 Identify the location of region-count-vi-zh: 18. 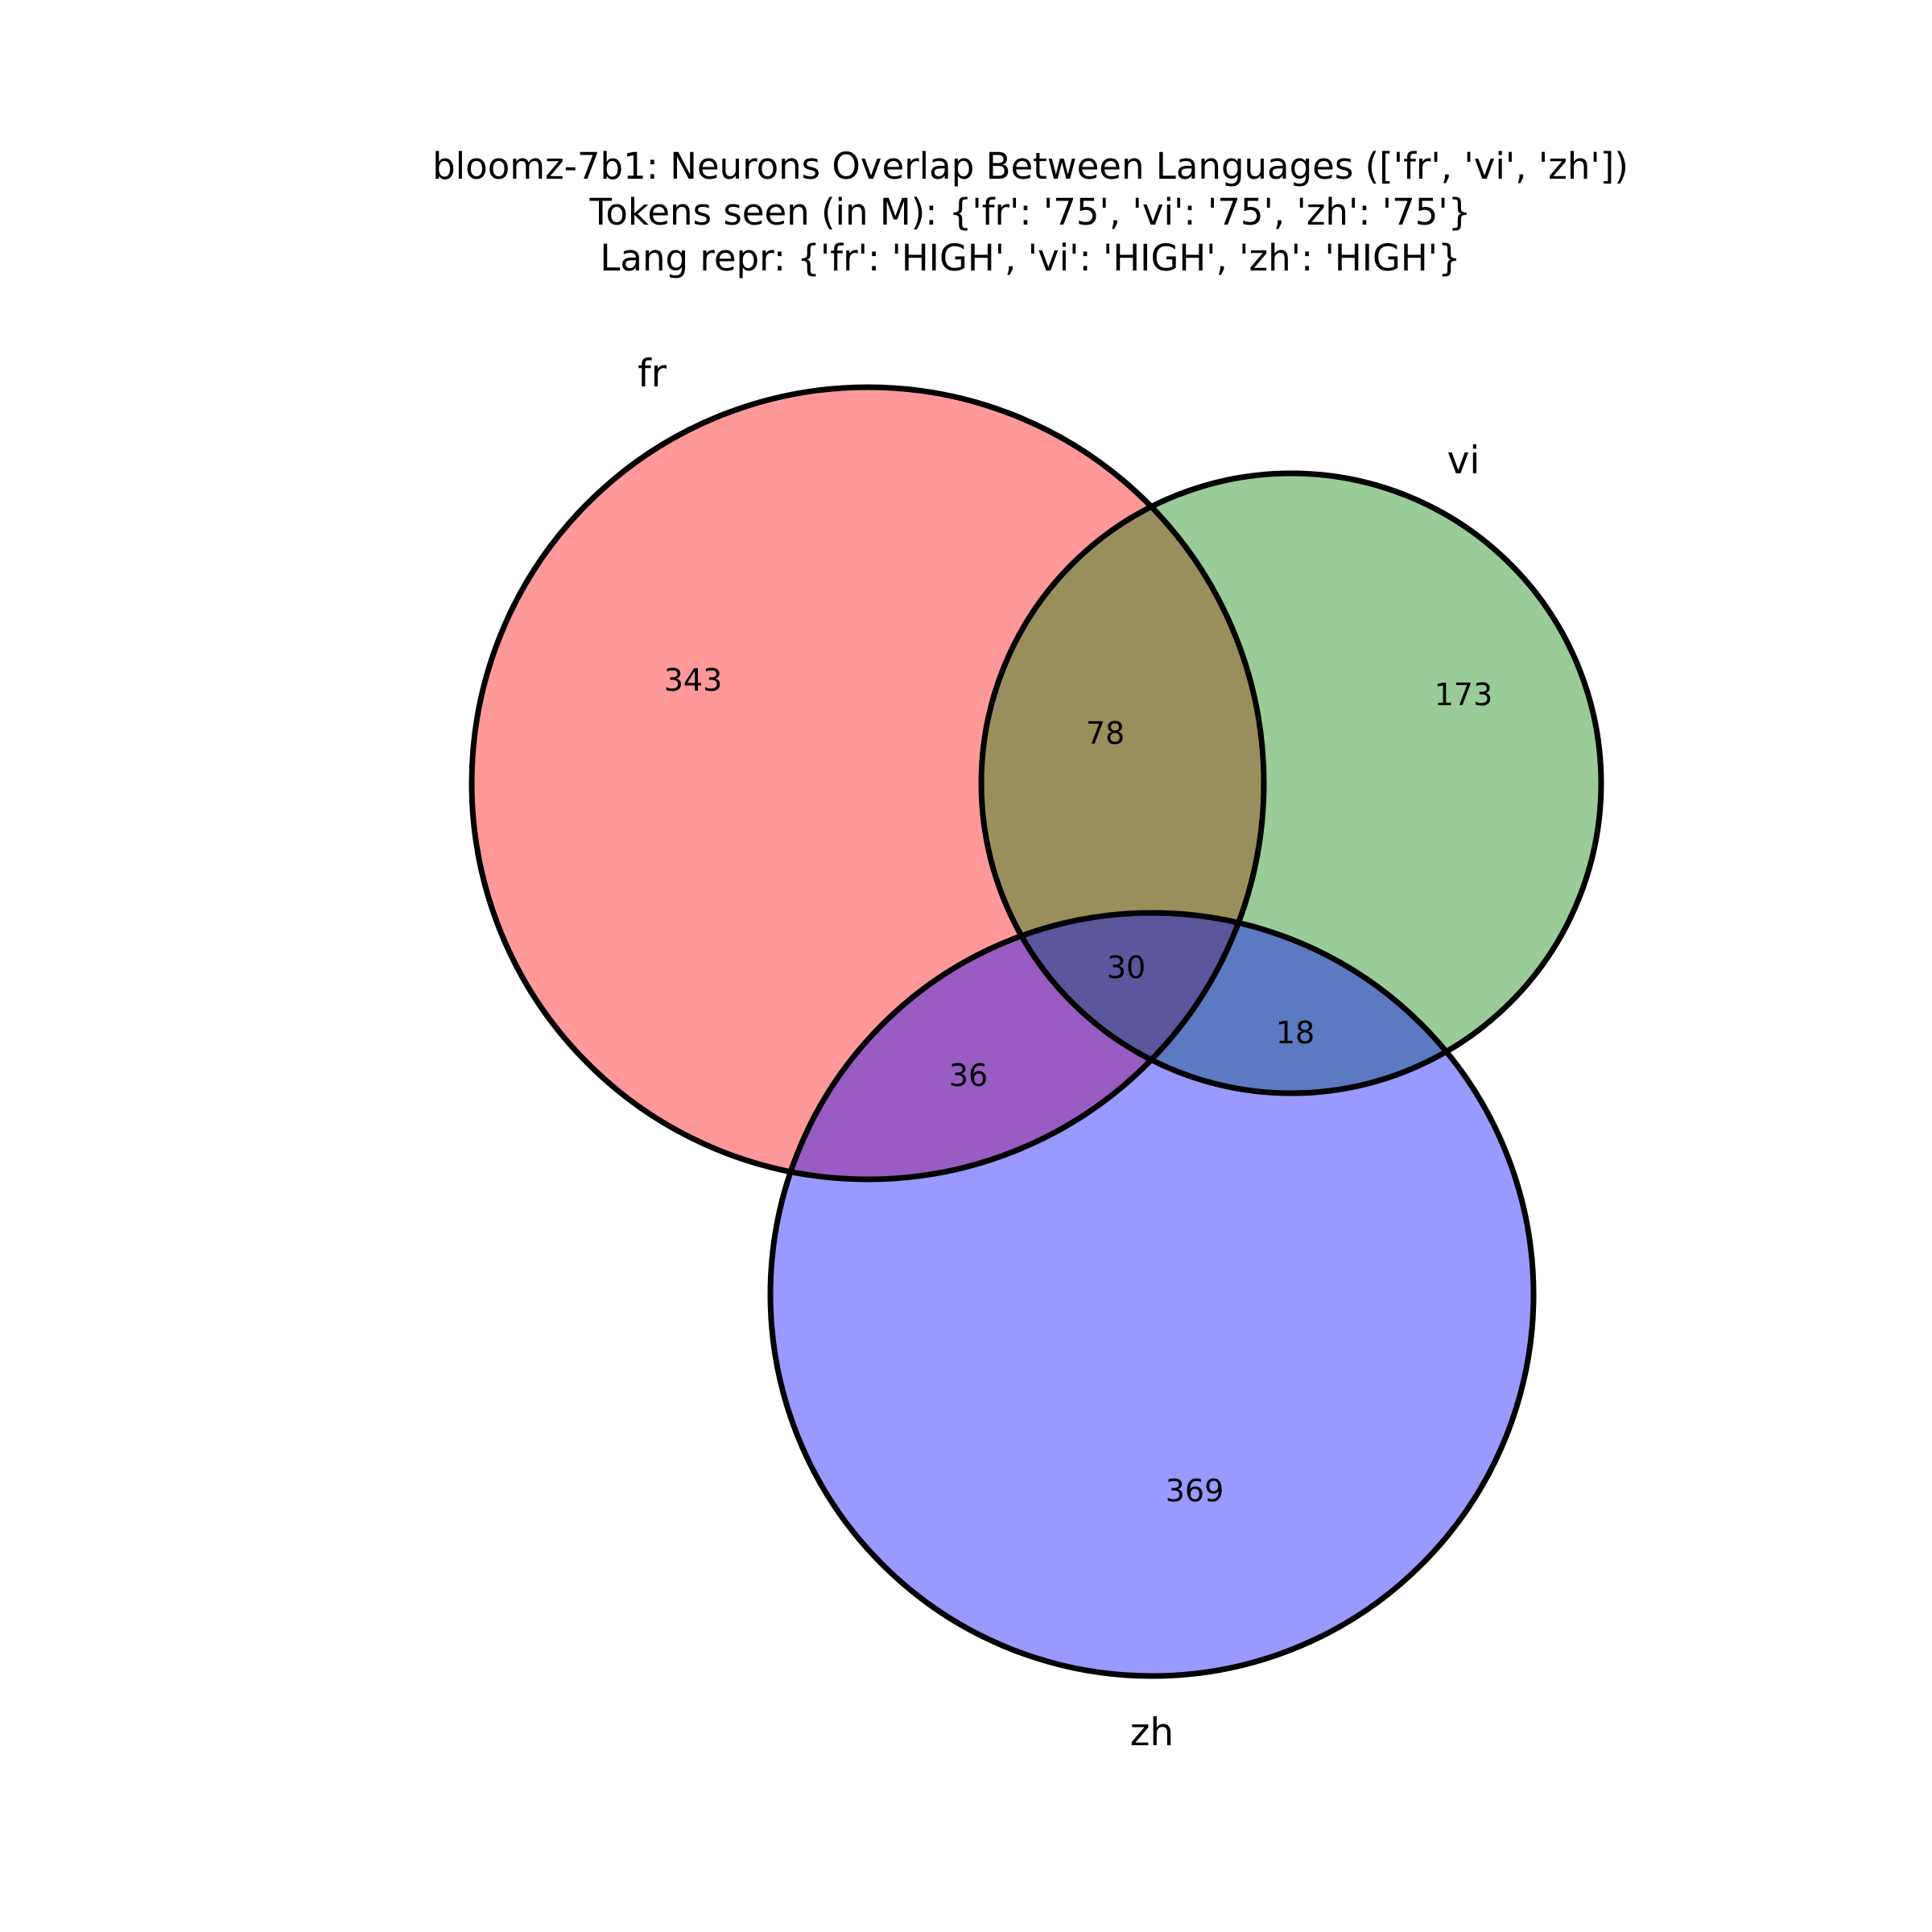
(1295, 1033).